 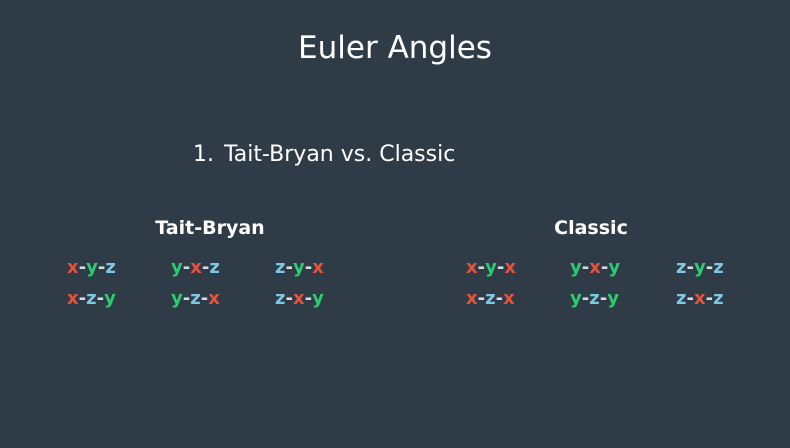 I want to click on classic-heading: Classic, so click(x=591, y=228).